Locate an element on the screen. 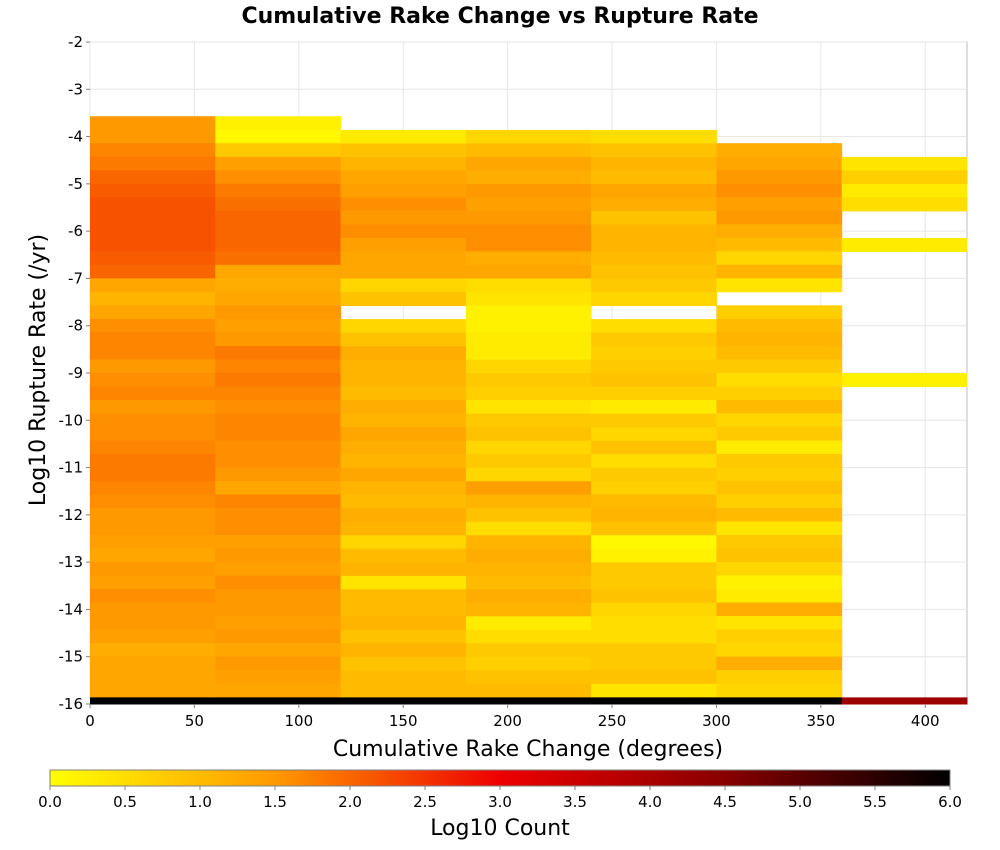 The width and height of the screenshot is (1000, 850). y-tick-label: -8 is located at coordinates (75, 326).